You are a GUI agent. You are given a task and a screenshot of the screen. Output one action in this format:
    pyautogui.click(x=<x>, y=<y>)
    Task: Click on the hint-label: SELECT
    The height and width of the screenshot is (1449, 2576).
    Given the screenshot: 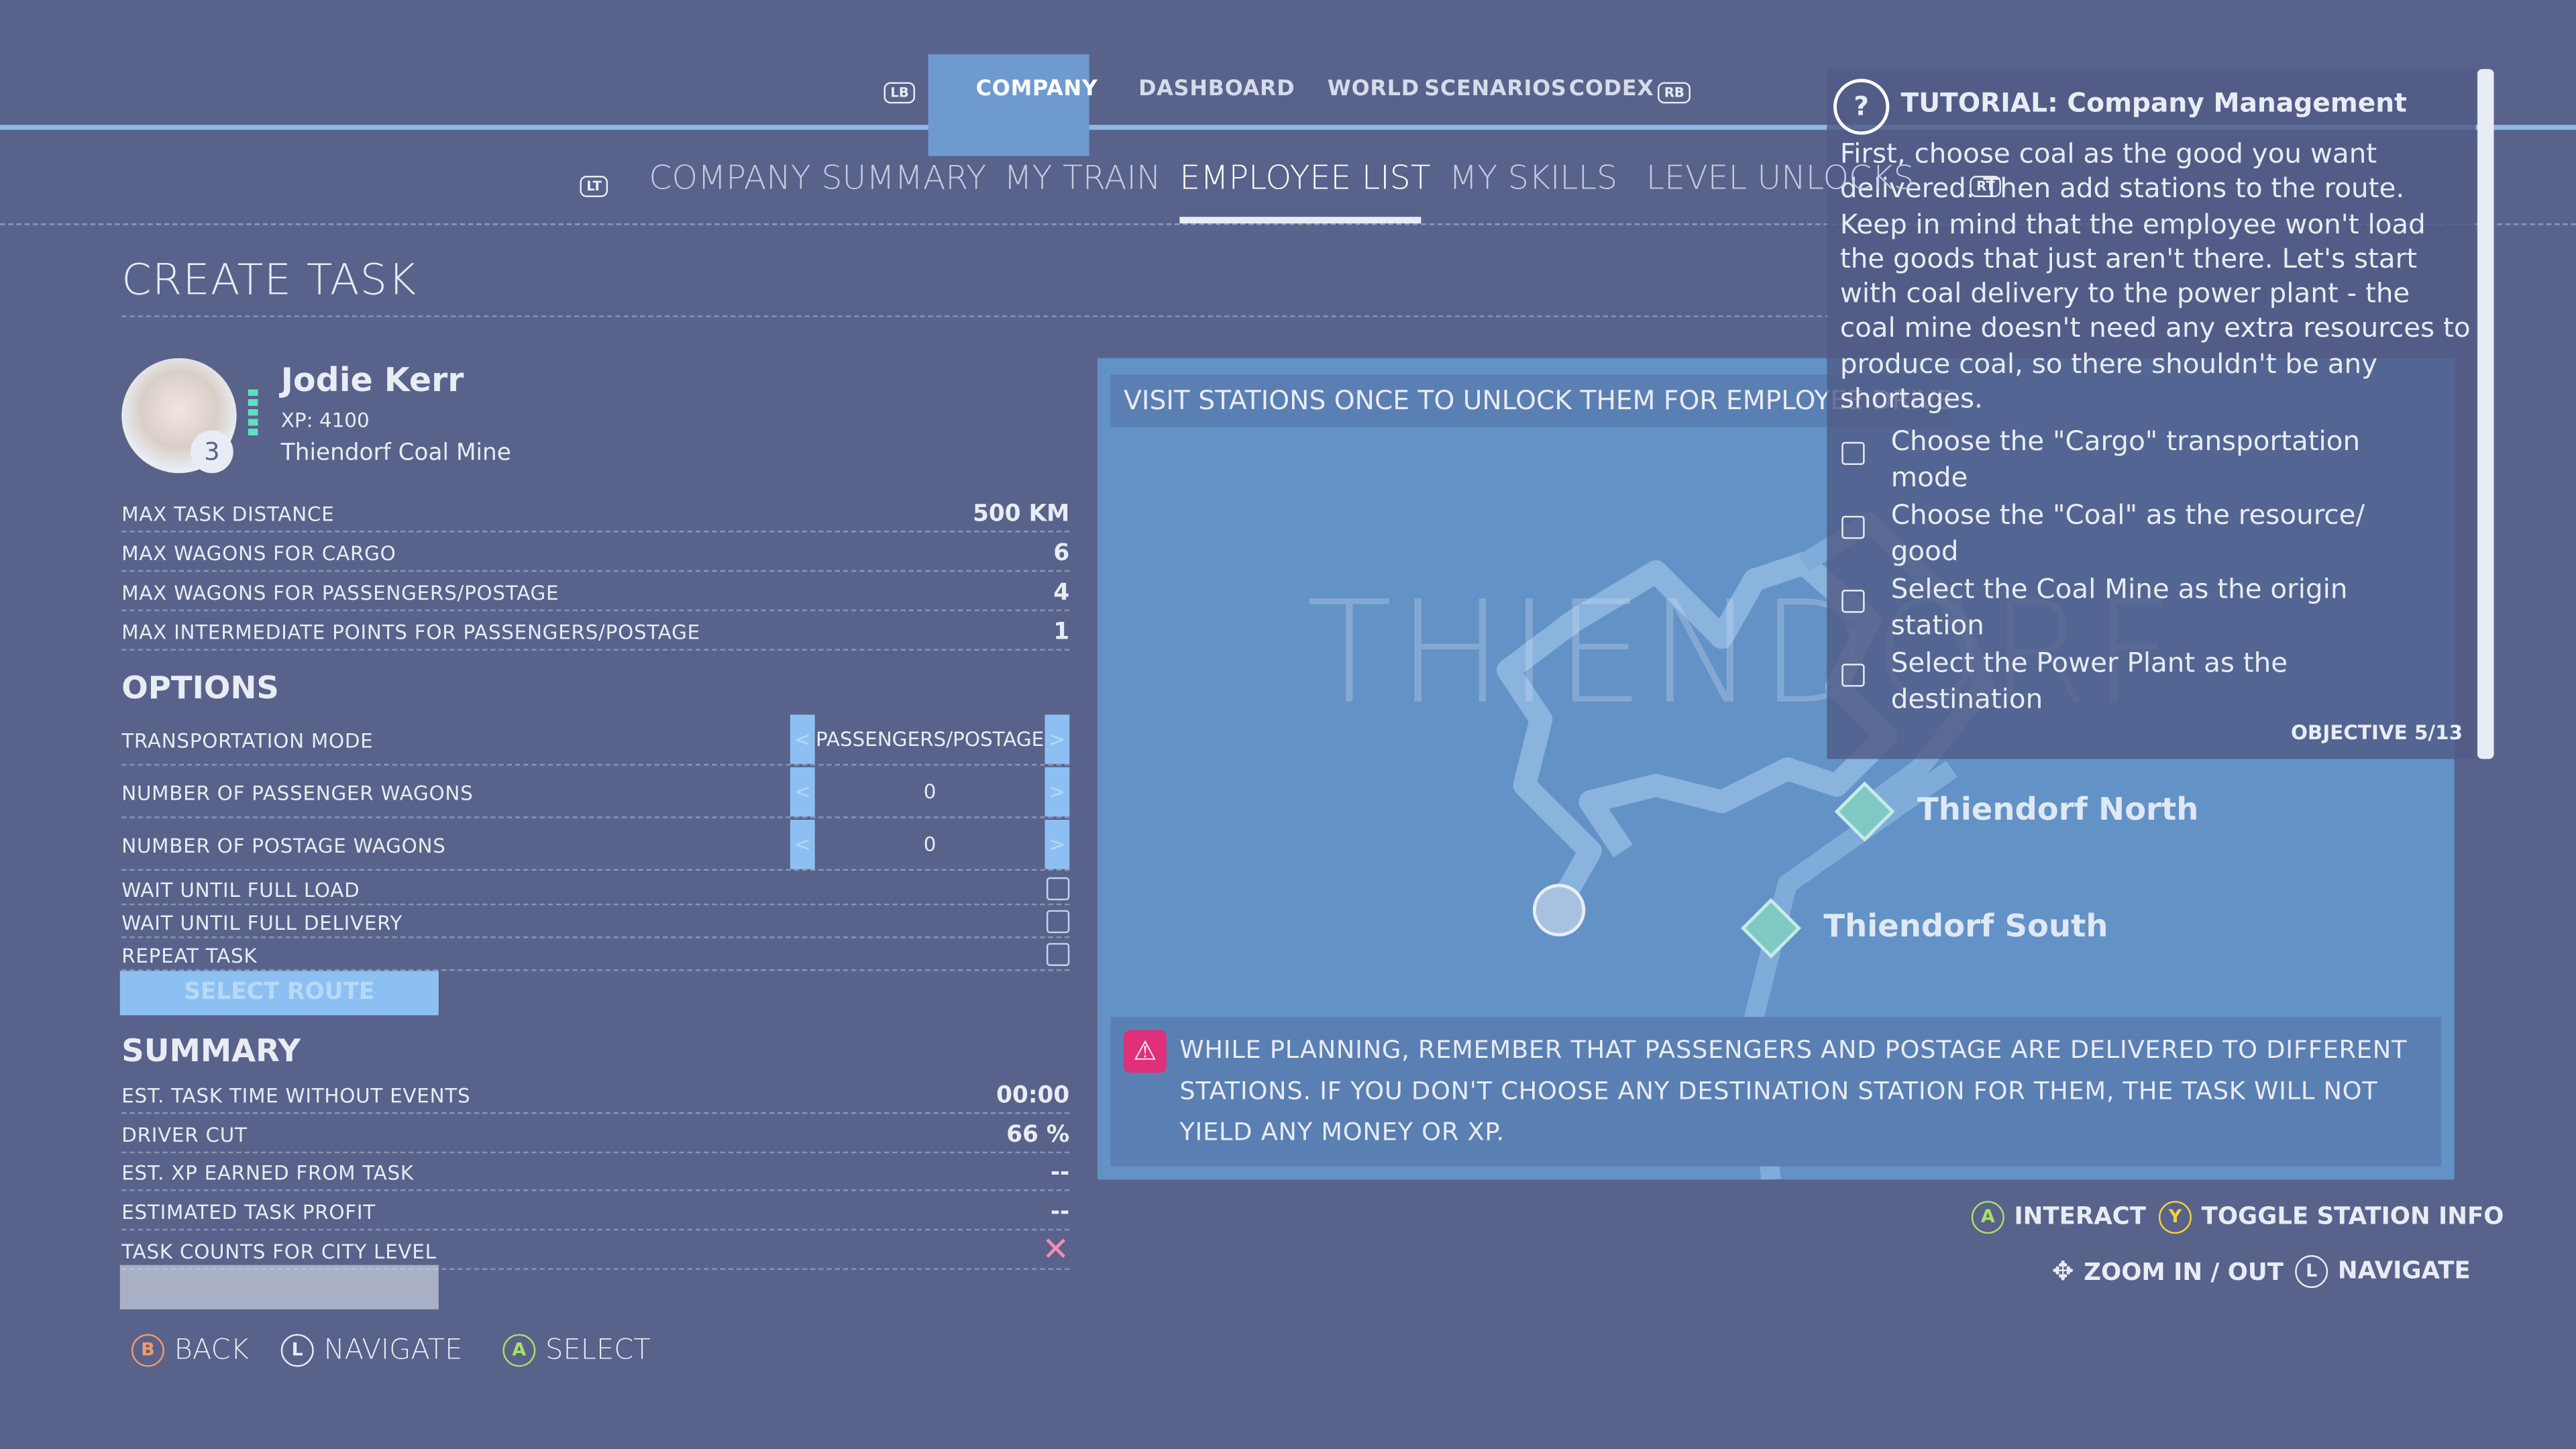 What is the action you would take?
    pyautogui.click(x=598, y=1350)
    